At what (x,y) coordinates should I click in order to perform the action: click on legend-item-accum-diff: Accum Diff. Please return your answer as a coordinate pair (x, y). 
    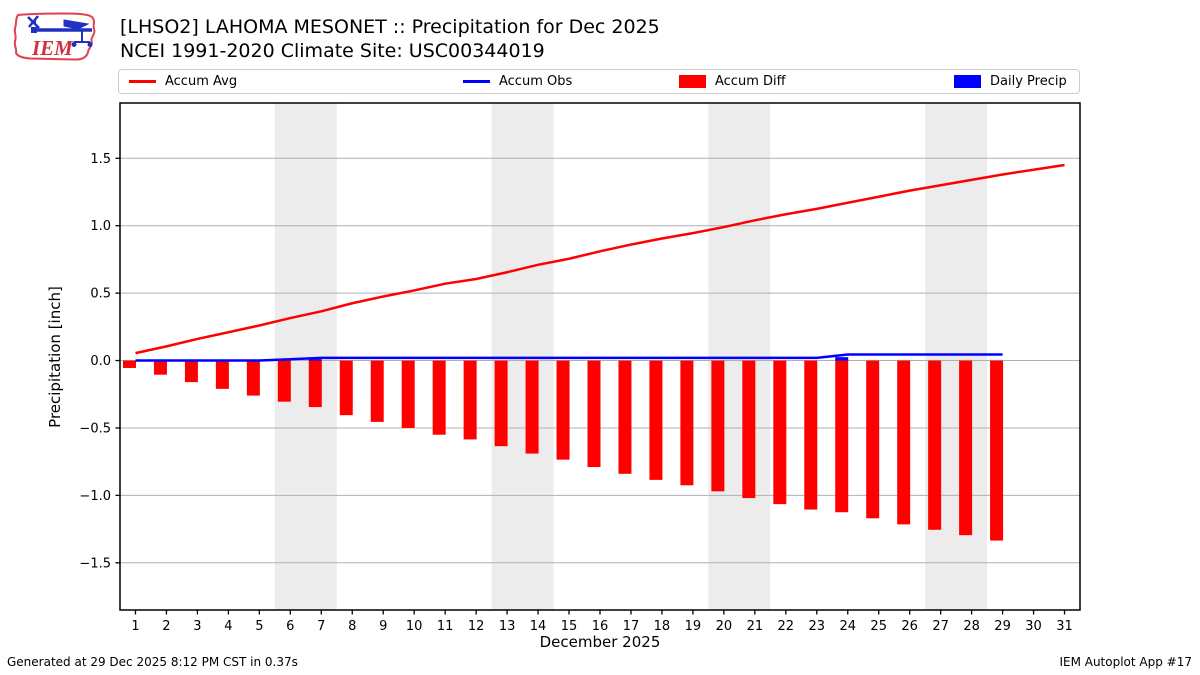
    Looking at the image, I should click on (732, 81).